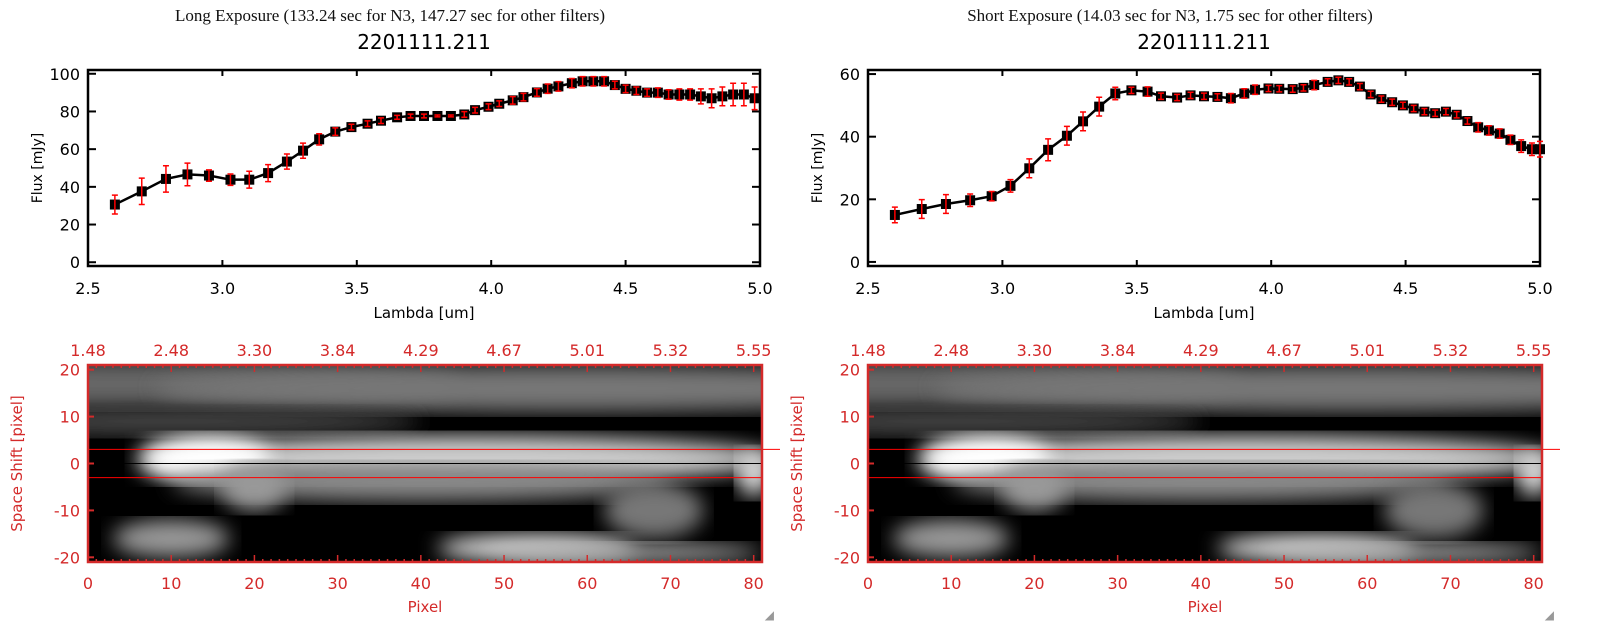  What do you see at coordinates (670, 583) in the screenshot?
I see `x-tick-label: 70` at bounding box center [670, 583].